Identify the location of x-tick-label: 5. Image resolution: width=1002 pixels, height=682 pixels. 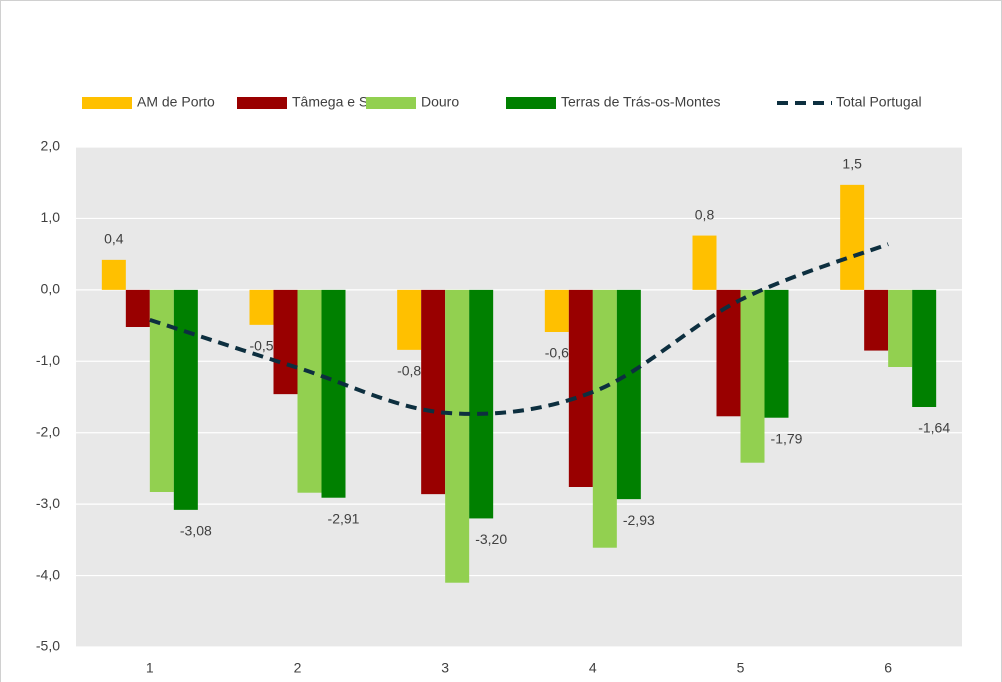
(741, 668).